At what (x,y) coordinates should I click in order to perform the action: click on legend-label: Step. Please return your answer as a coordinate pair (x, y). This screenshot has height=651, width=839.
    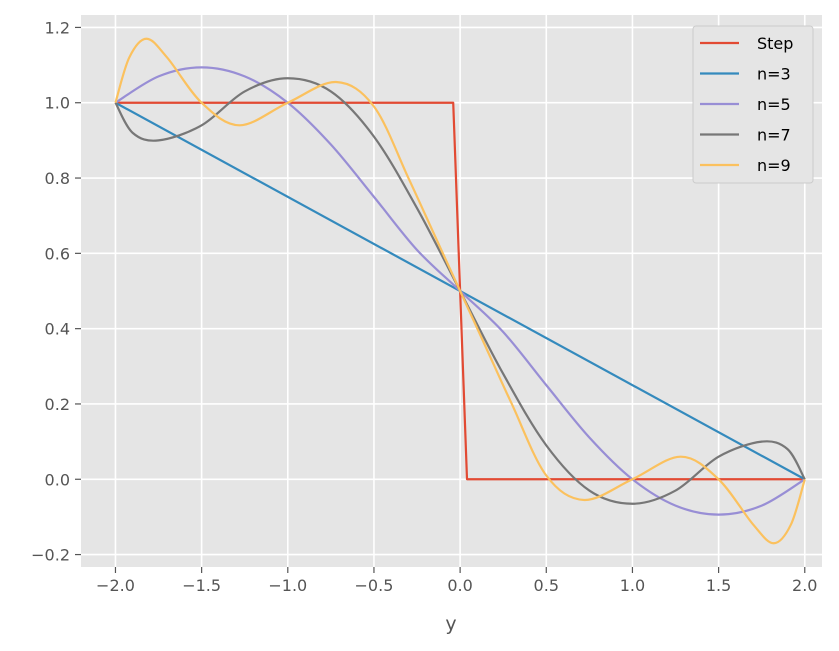
    Looking at the image, I should click on (775, 43).